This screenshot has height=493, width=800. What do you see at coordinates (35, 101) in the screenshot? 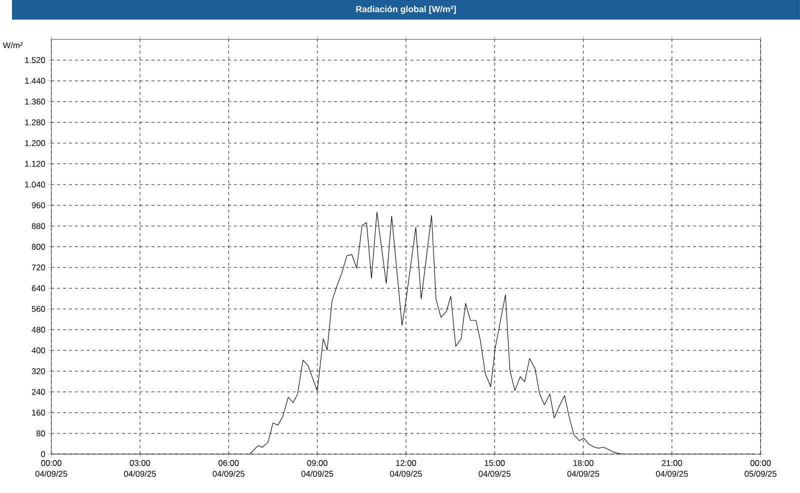
I see `y-tick-label: 1.360` at bounding box center [35, 101].